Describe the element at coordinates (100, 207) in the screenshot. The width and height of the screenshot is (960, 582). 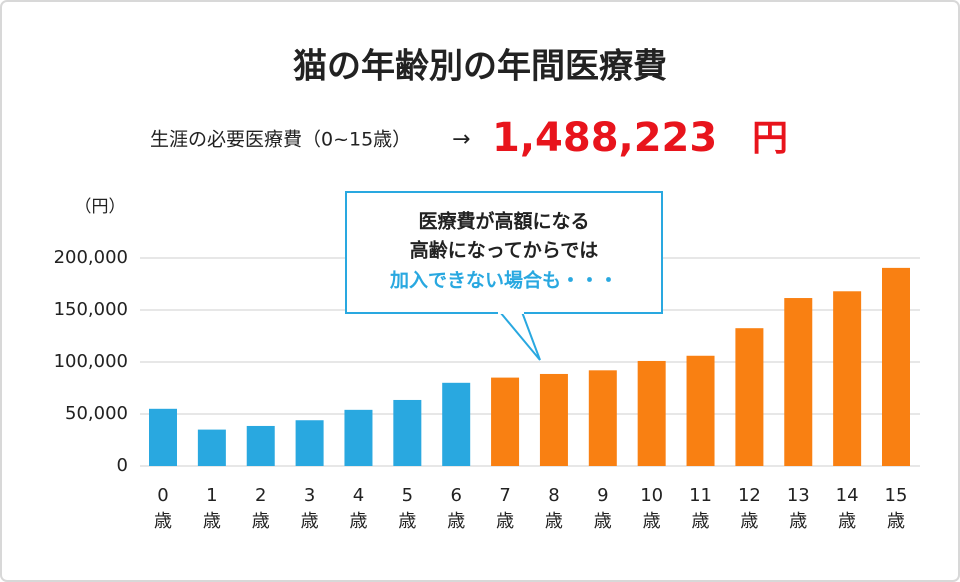
I see `y-unit: （円）` at that location.